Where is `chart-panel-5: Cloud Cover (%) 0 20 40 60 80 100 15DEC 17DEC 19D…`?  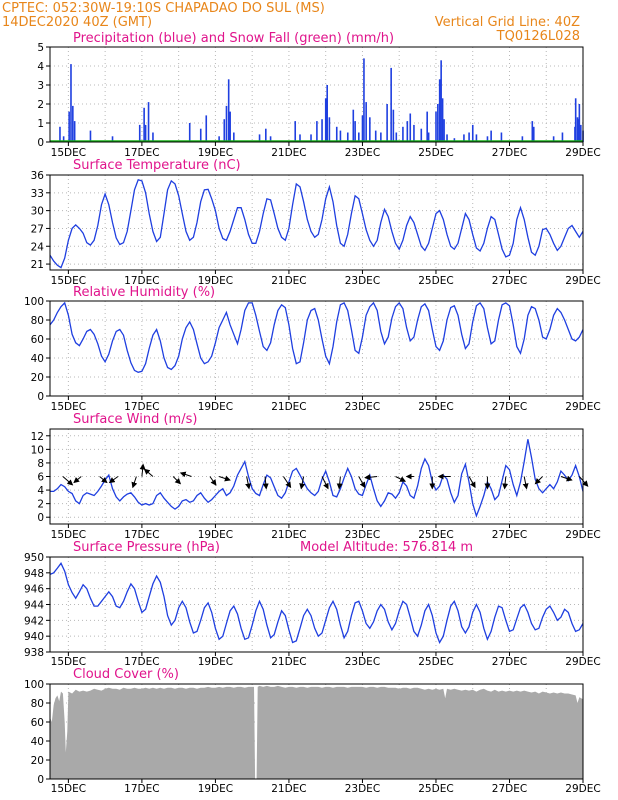
chart-panel-5: Cloud Cover (%) 0 20 40 60 80 100 15DEC 17DEC 19D… is located at coordinates (312, 731).